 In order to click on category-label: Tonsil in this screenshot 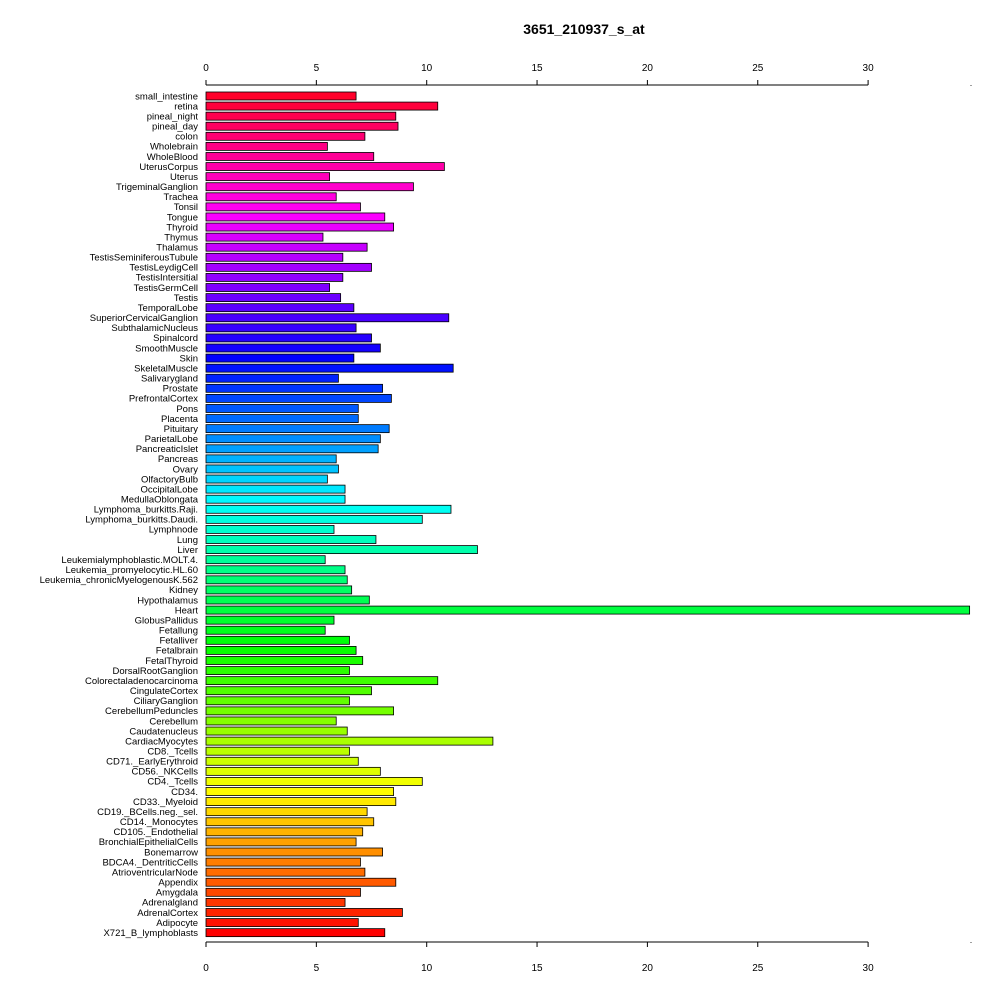, I will do `click(186, 207)`.